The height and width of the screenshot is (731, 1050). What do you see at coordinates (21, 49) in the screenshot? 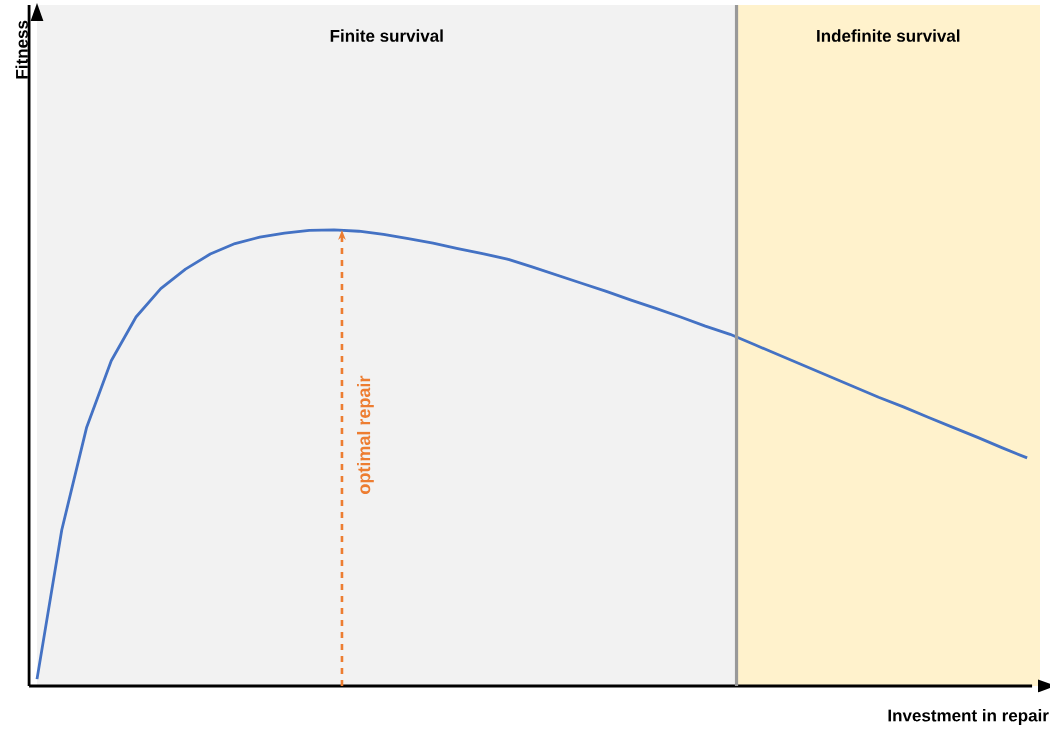
I see `text: Fitness` at bounding box center [21, 49].